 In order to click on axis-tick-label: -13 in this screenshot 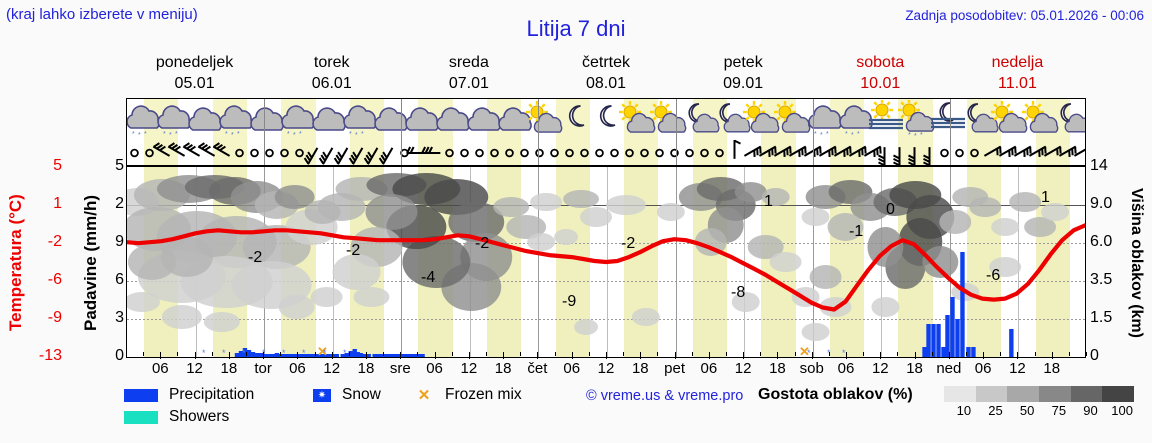, I will do `click(50, 355)`.